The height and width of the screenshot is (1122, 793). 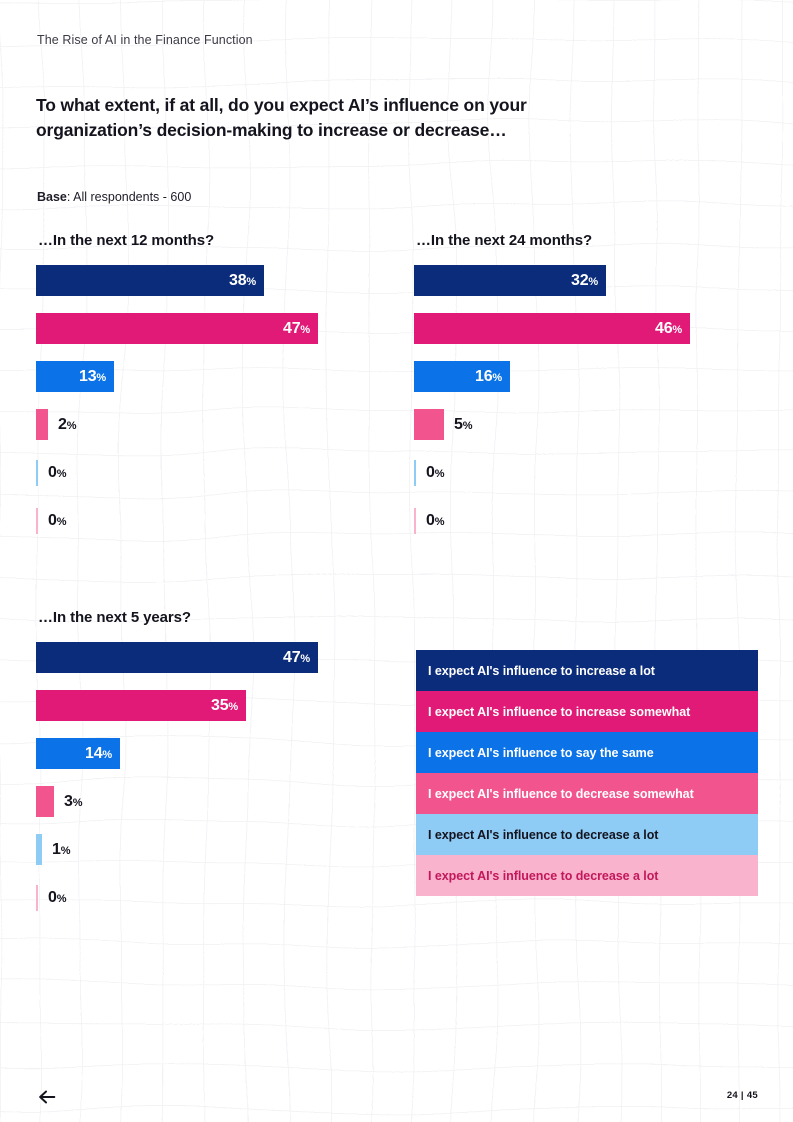 I want to click on chart-next-12-months: …In the next 12 months? 38% 47% 13% 2% 0% 0%, so click(x=216, y=392).